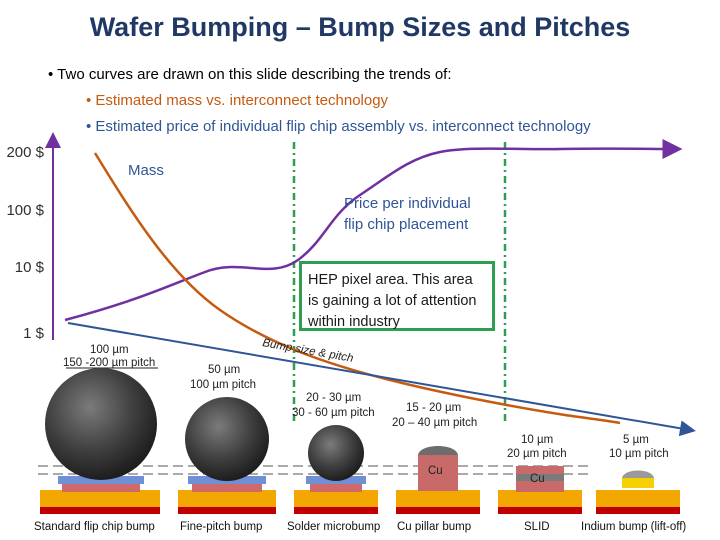 This screenshot has width=720, height=540. What do you see at coordinates (333, 527) in the screenshot?
I see `caption-solder-microbump: Solder microbump` at bounding box center [333, 527].